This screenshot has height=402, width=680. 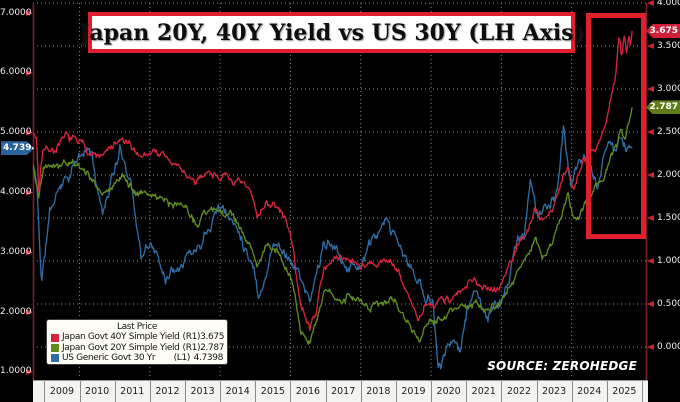 I want to click on x-axis-year-label: 2019, so click(x=413, y=391).